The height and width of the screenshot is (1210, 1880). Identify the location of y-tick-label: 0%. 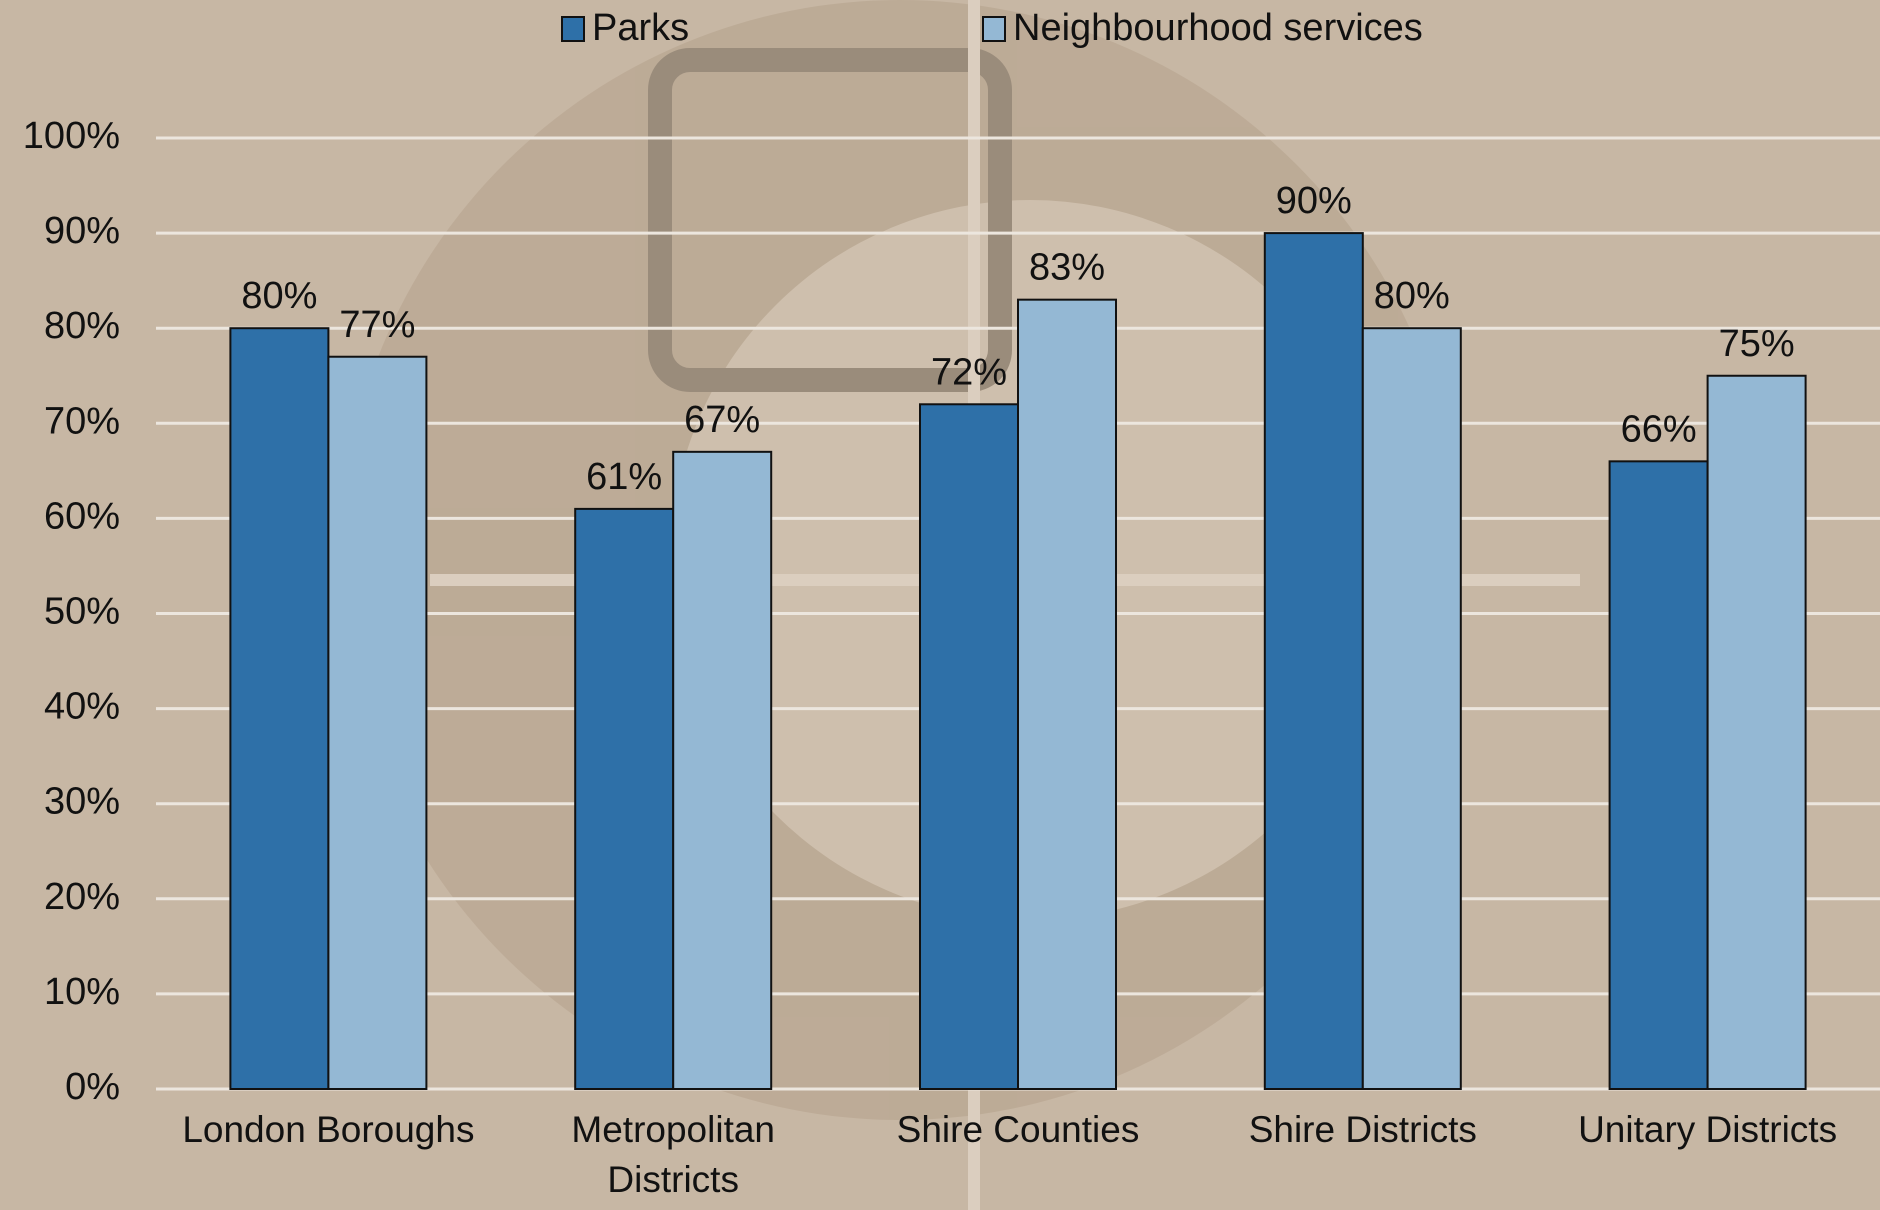
(92, 1087).